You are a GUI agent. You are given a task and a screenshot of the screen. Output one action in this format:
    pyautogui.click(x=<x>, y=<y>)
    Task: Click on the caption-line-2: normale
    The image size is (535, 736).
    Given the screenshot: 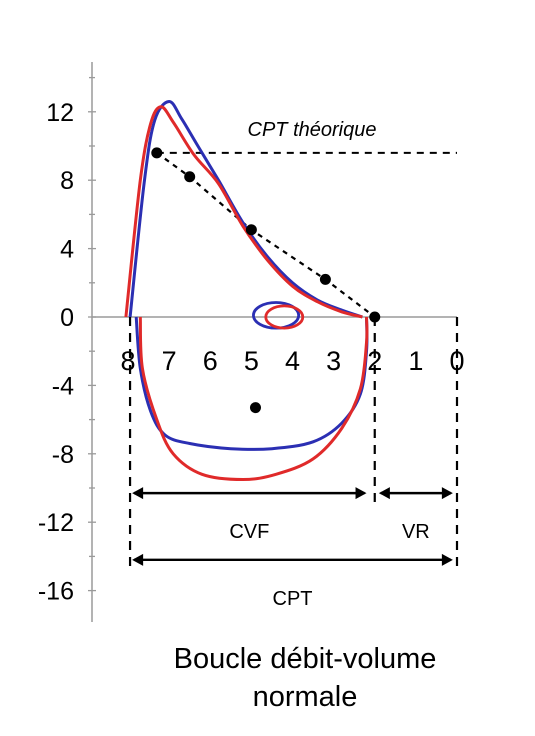 What is the action you would take?
    pyautogui.click(x=305, y=697)
    